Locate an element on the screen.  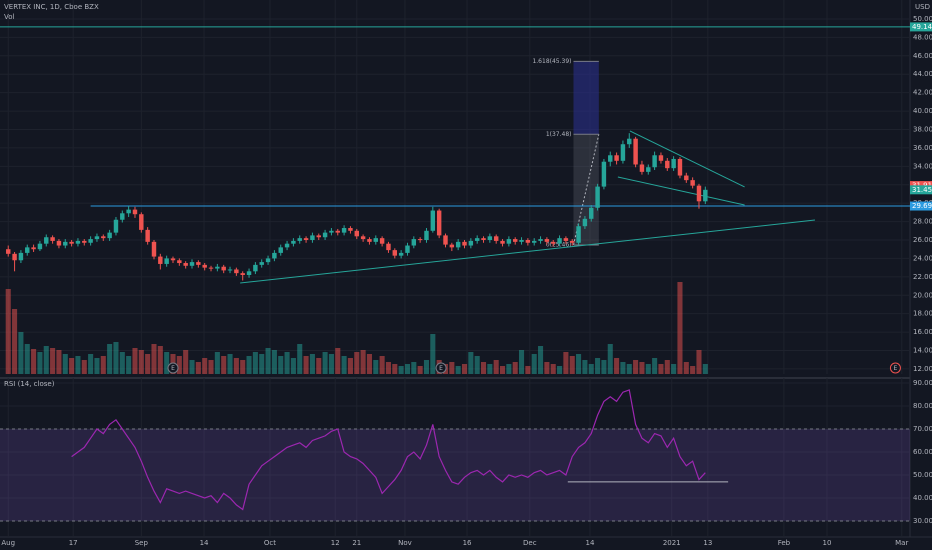
event-label: E is located at coordinates (173, 368).